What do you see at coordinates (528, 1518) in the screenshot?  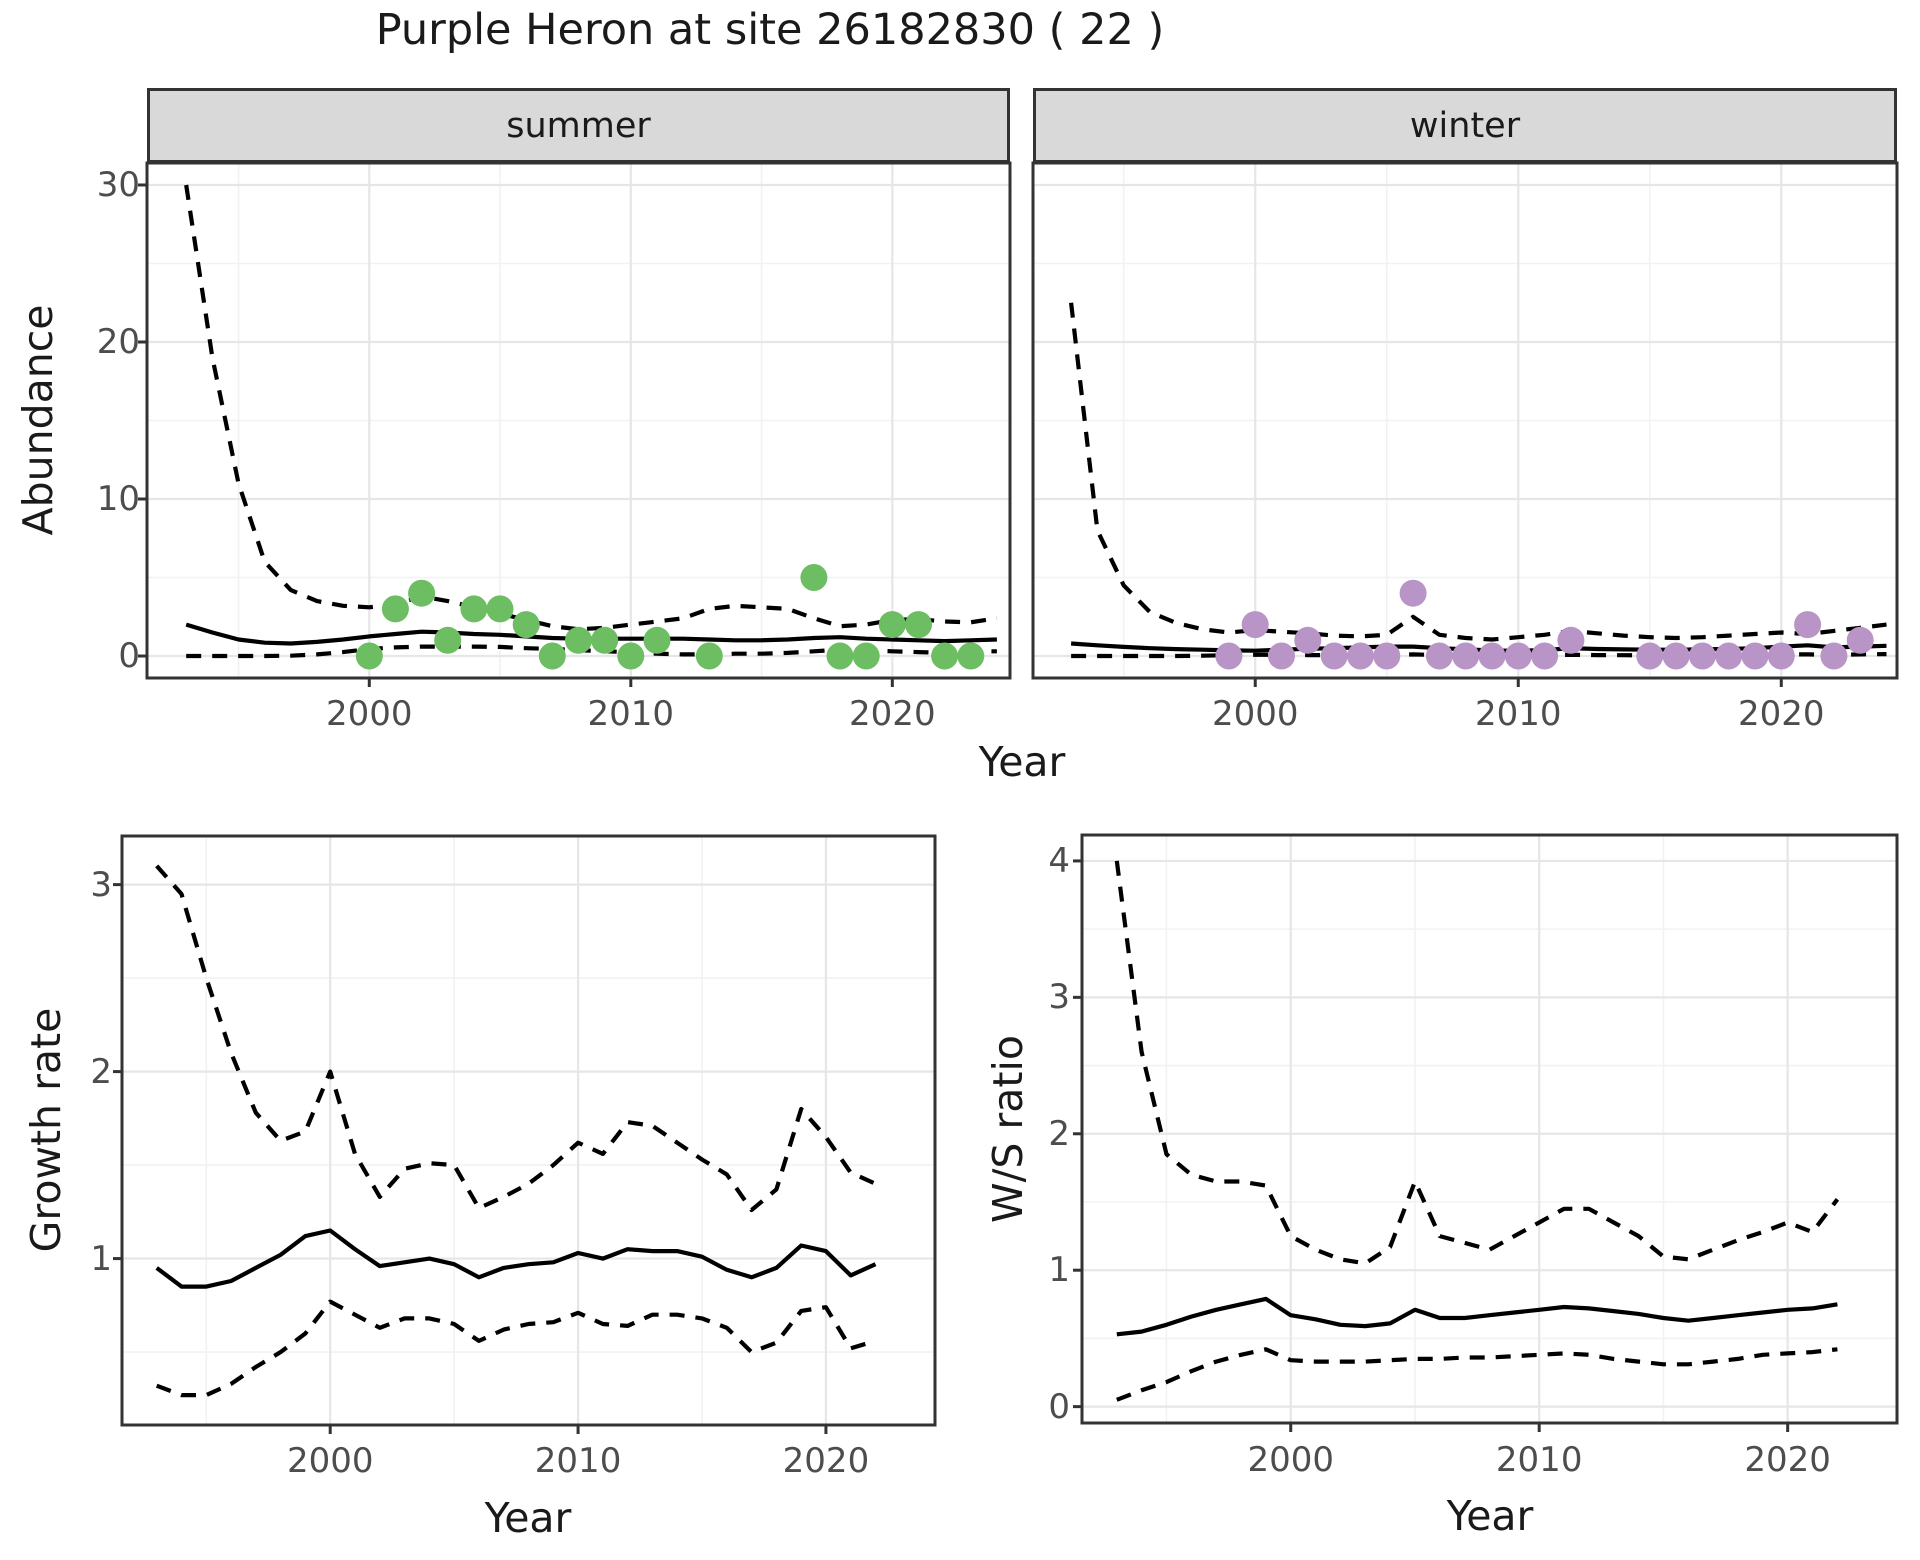 I see `year-axis-title-growth: Year` at bounding box center [528, 1518].